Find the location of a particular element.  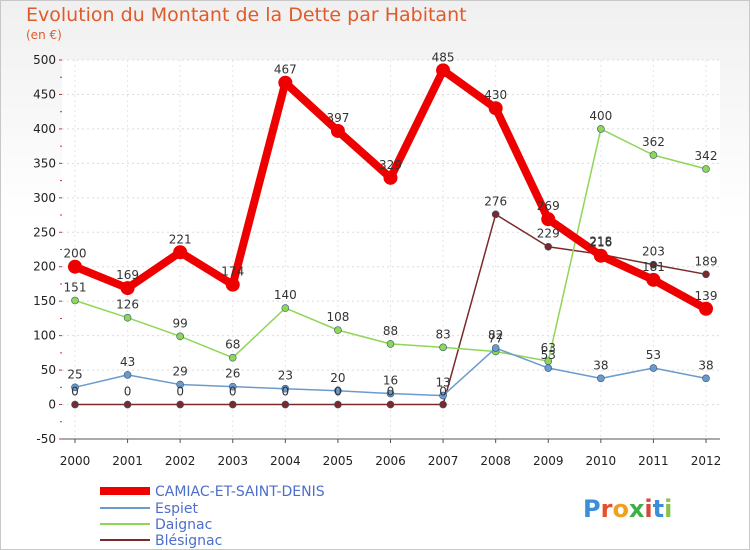

y-tick-label: 300 is located at coordinates (44, 198).